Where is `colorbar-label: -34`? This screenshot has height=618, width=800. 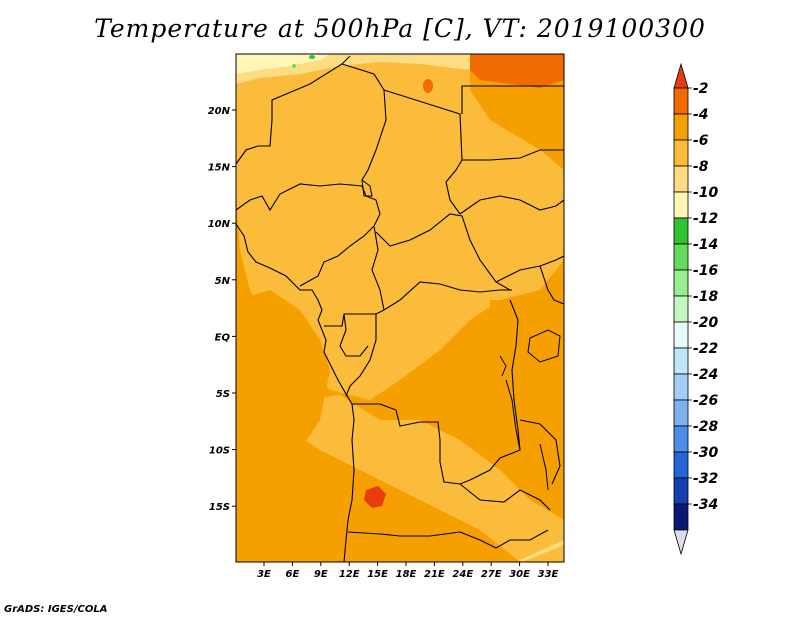 colorbar-label: -34 is located at coordinates (705, 505).